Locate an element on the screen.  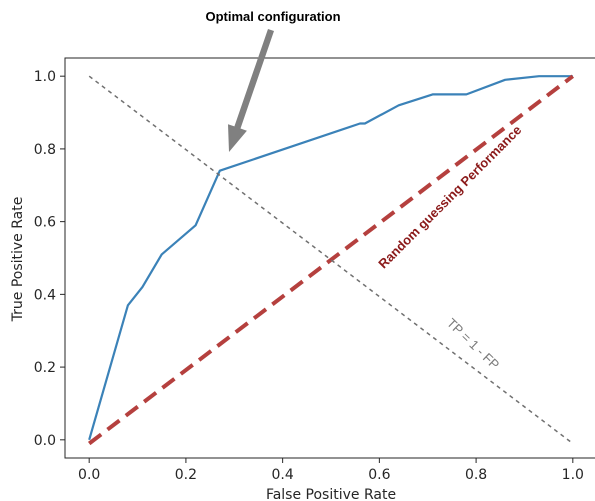
x-axis-label: False Positive Rate is located at coordinates (331, 494).